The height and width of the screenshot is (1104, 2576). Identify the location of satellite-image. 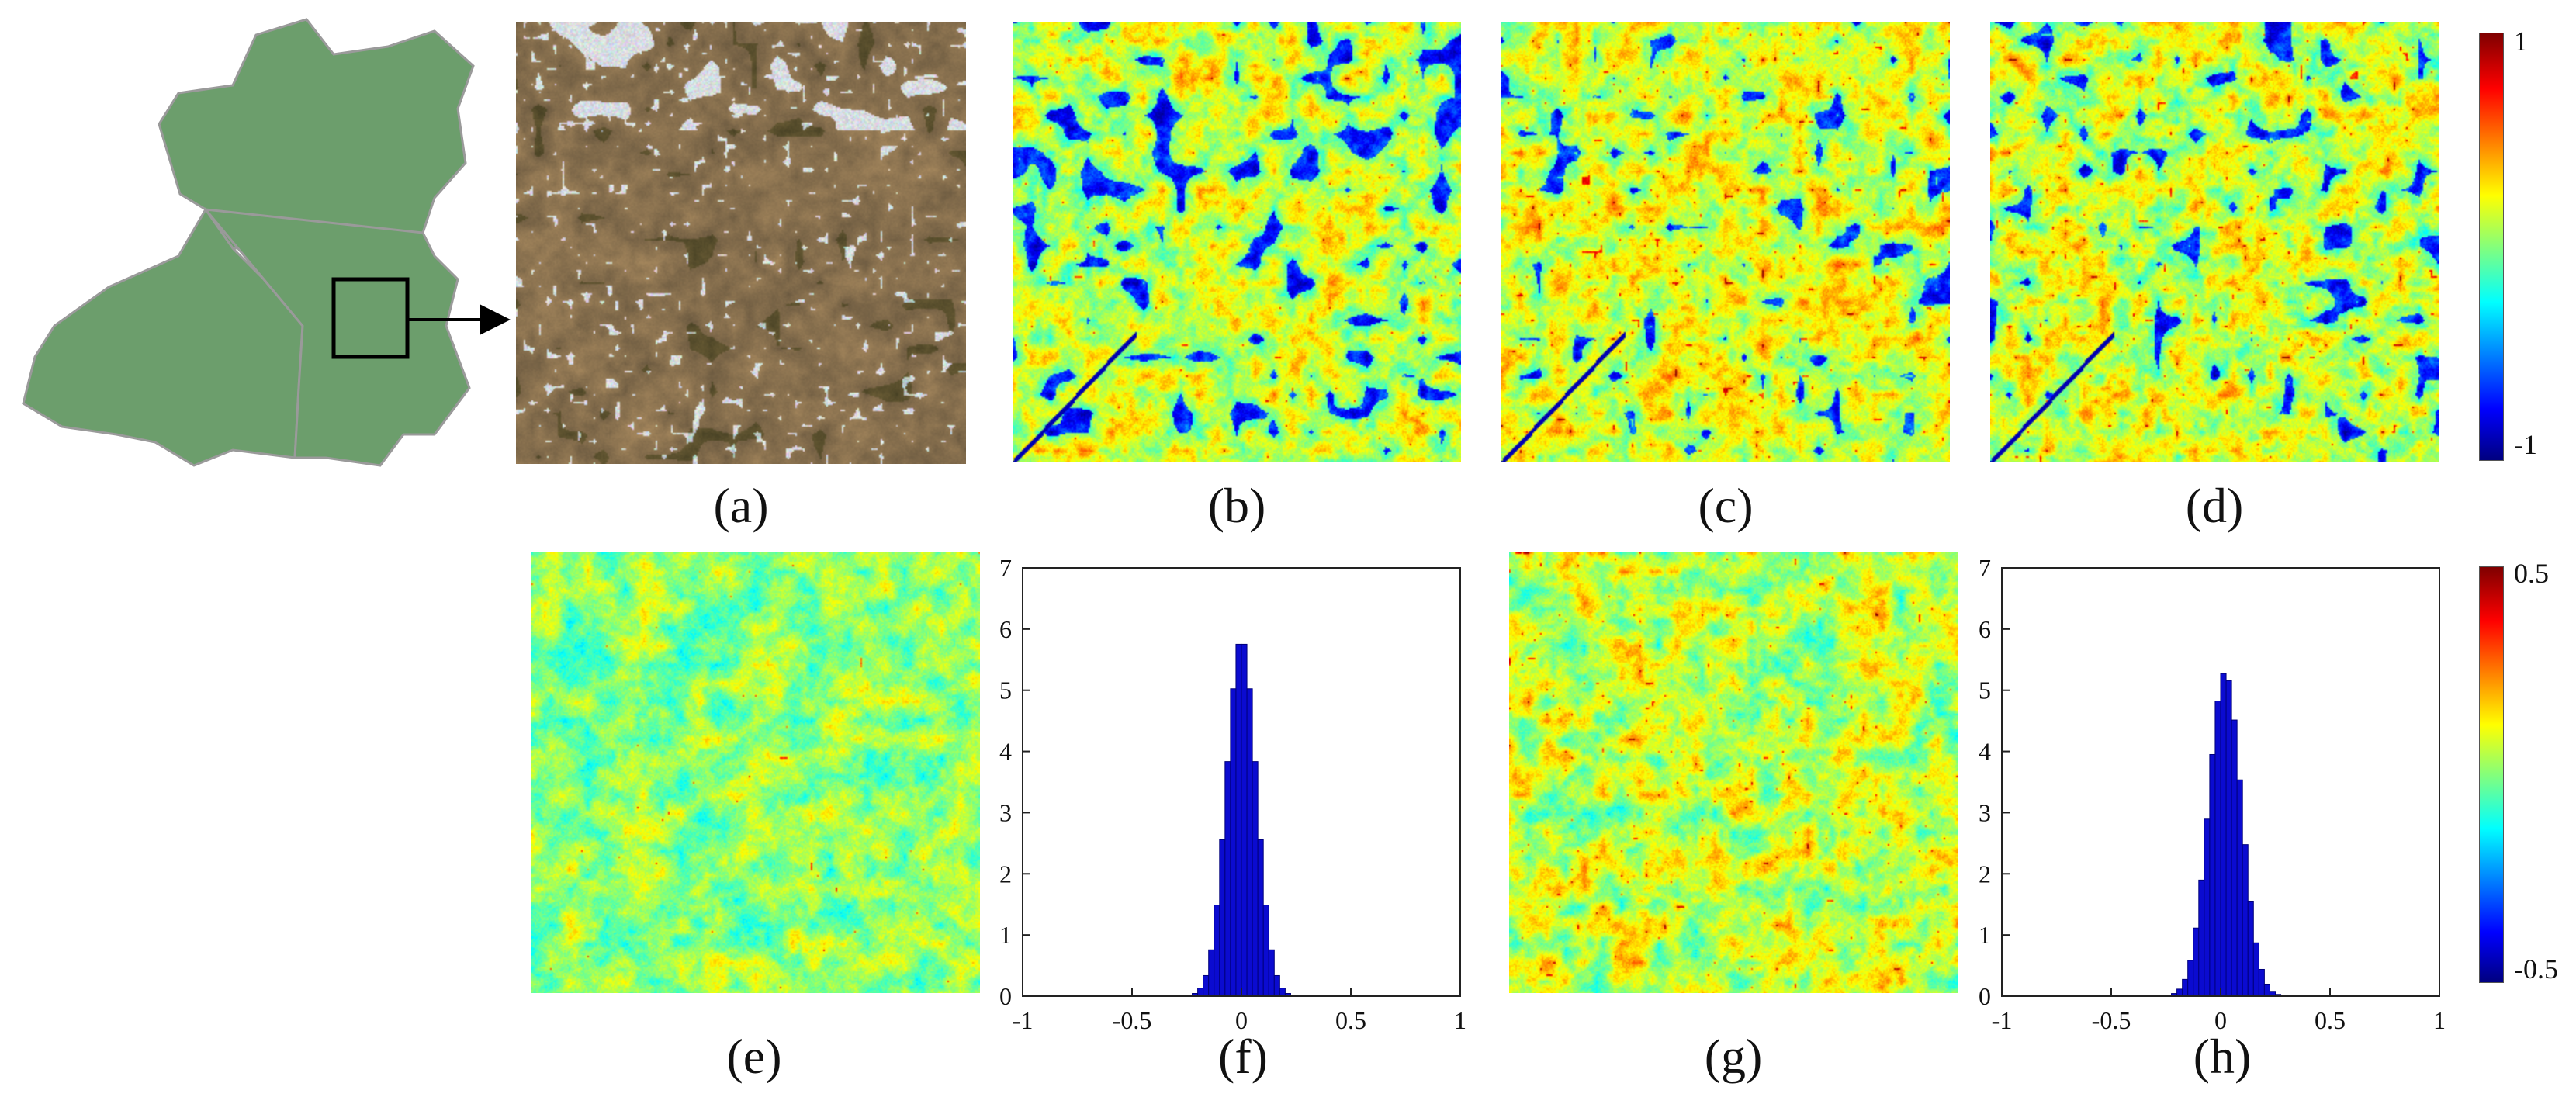
(741, 243).